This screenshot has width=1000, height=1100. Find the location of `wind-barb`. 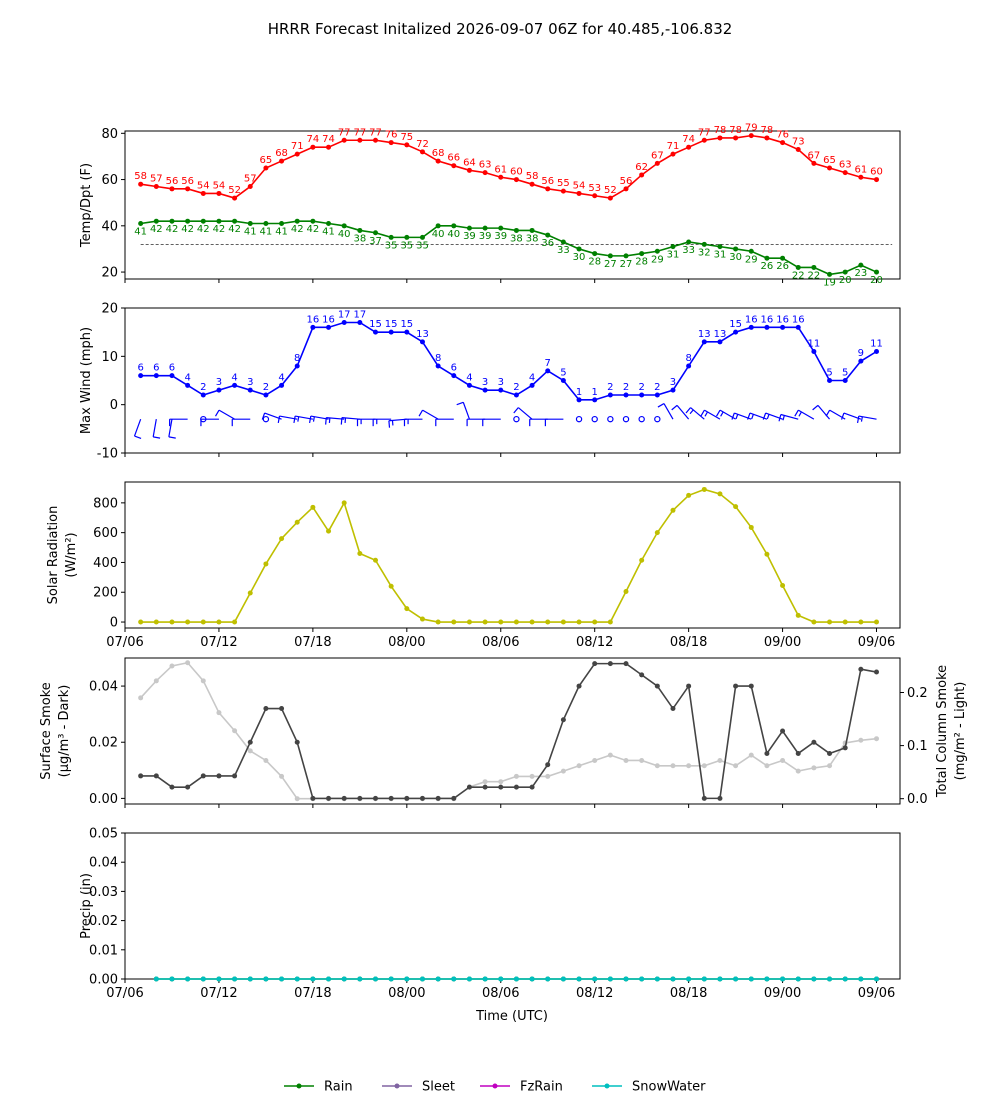

wind-barb is located at coordinates (137, 427).